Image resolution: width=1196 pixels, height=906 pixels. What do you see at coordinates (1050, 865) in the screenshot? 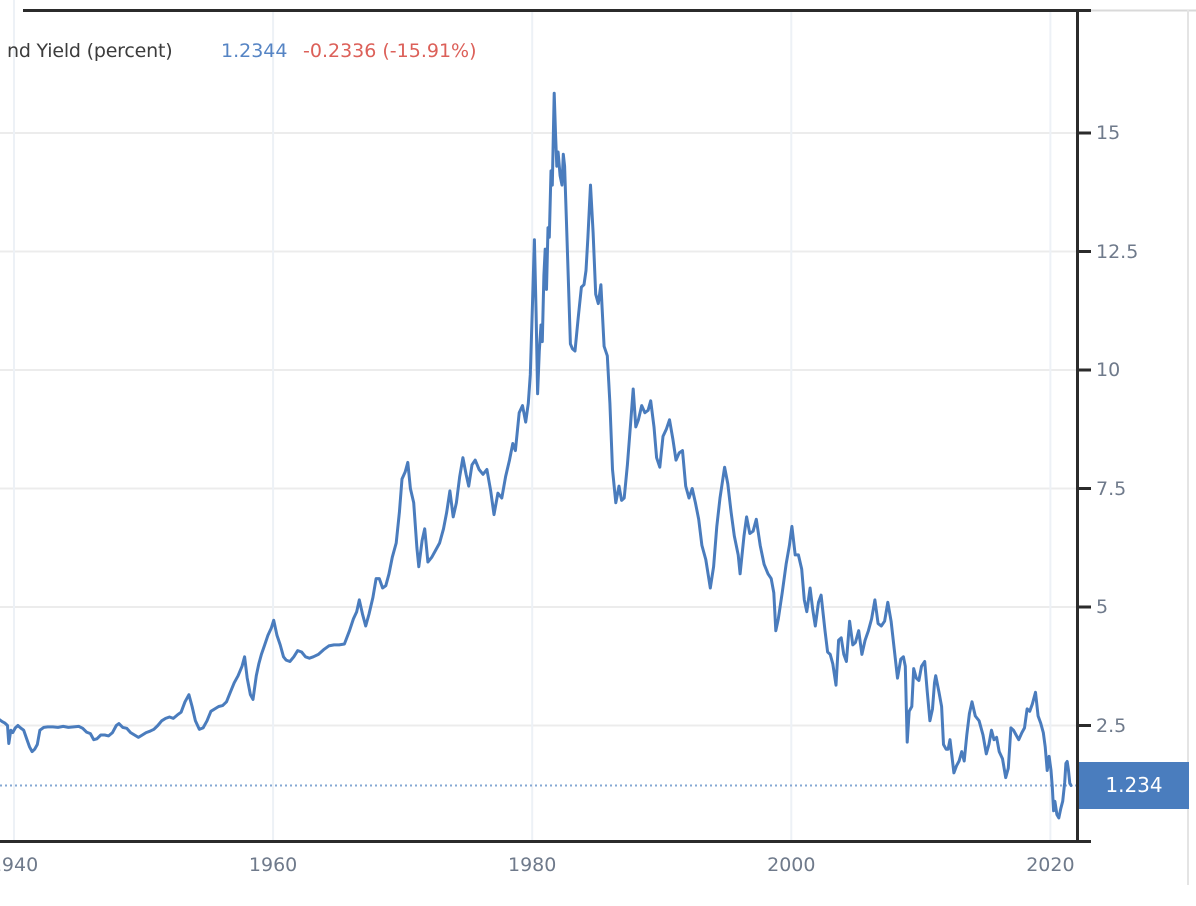
I see `x-tick-label: 2020` at bounding box center [1050, 865].